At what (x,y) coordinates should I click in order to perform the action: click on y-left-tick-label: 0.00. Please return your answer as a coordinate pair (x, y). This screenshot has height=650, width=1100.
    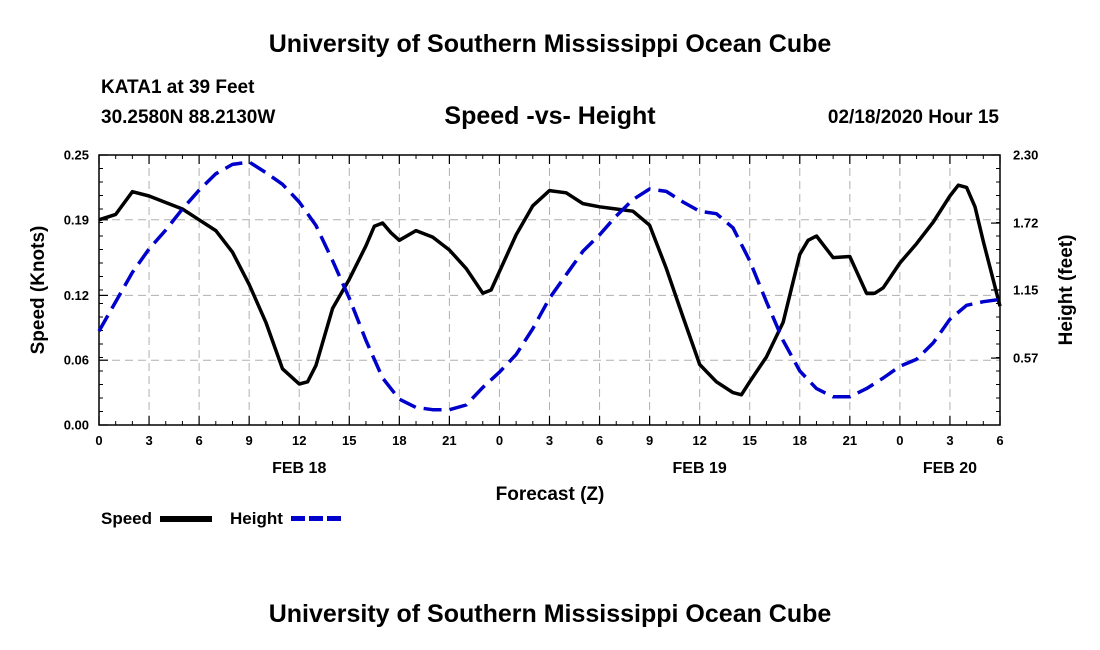
    Looking at the image, I should click on (76, 425).